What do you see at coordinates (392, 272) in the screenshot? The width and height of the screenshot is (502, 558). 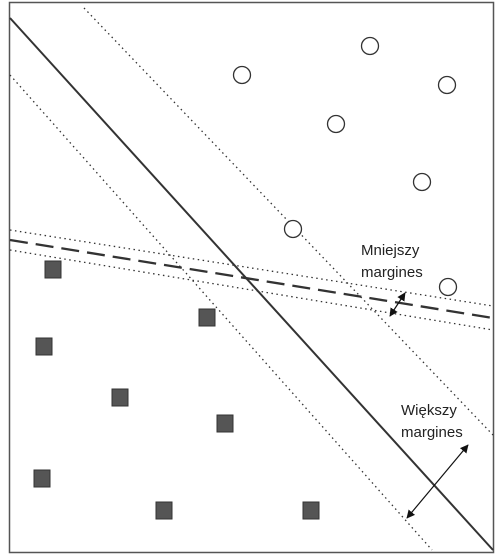 I see `smaller-margin-label-line2: margines` at bounding box center [392, 272].